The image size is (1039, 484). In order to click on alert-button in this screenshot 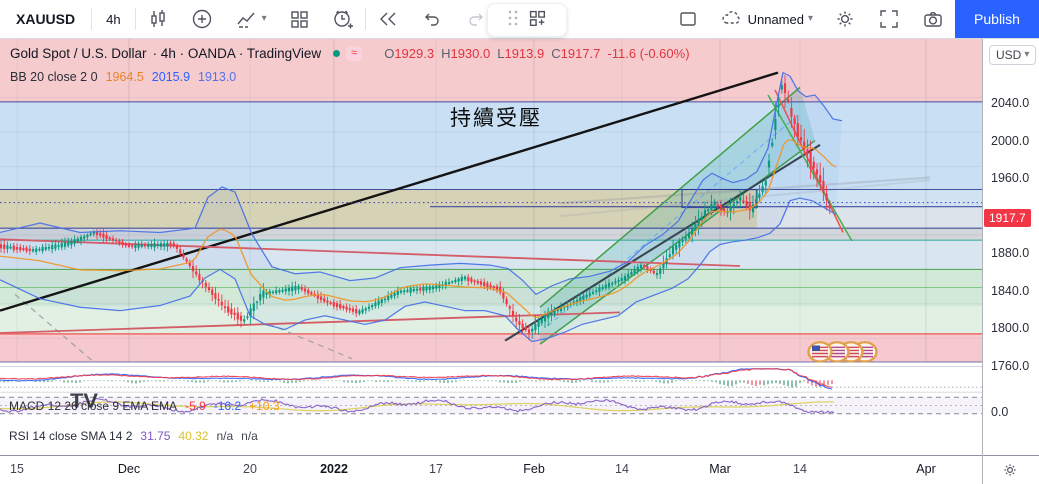, I will do `click(343, 19)`.